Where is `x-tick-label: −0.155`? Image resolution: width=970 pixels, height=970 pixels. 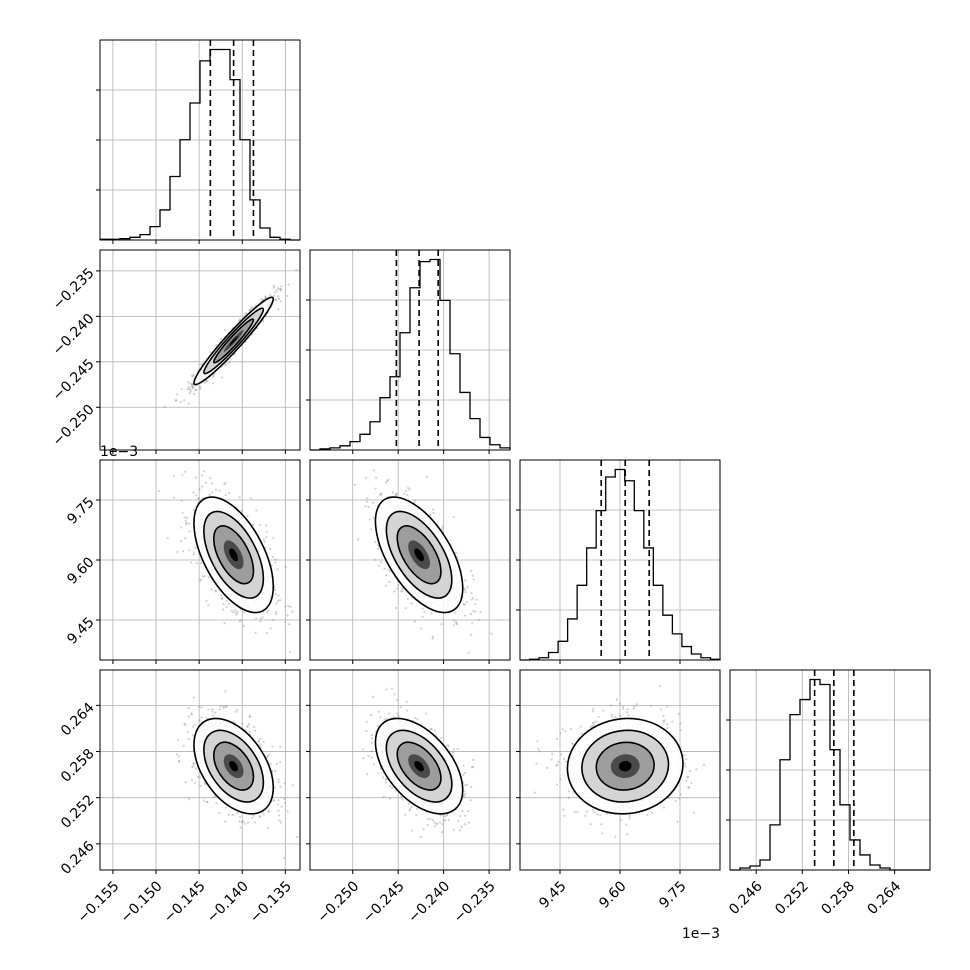
x-tick-label: −0.155 is located at coordinates (99, 902).